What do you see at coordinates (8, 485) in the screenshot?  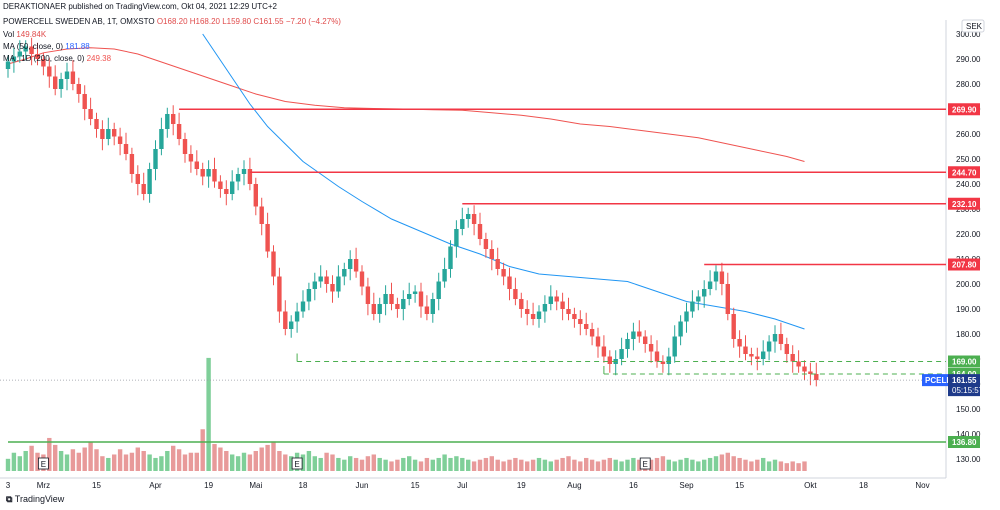 I see `time-tick-label: 3` at bounding box center [8, 485].